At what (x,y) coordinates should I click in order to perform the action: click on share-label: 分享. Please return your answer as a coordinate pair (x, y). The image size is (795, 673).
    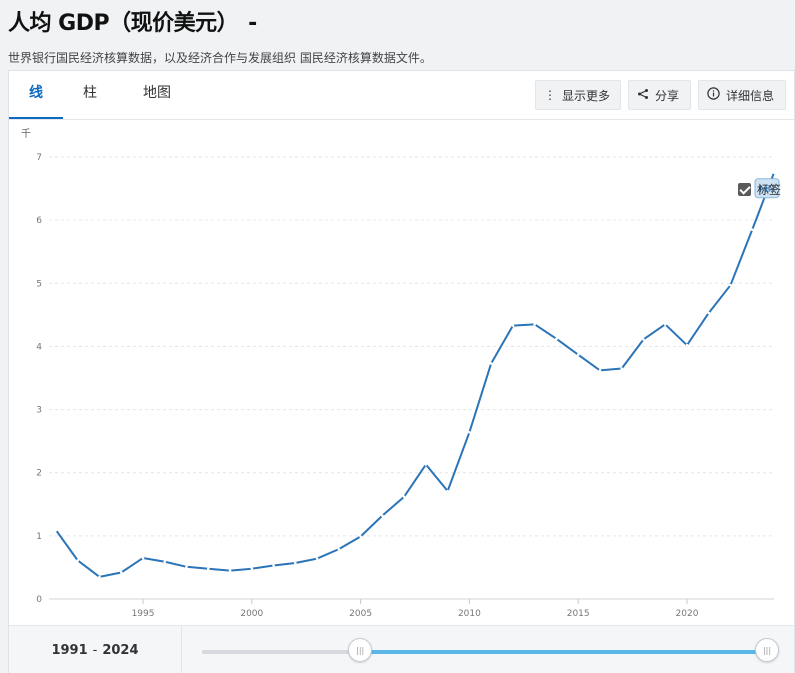
    Looking at the image, I should click on (667, 95).